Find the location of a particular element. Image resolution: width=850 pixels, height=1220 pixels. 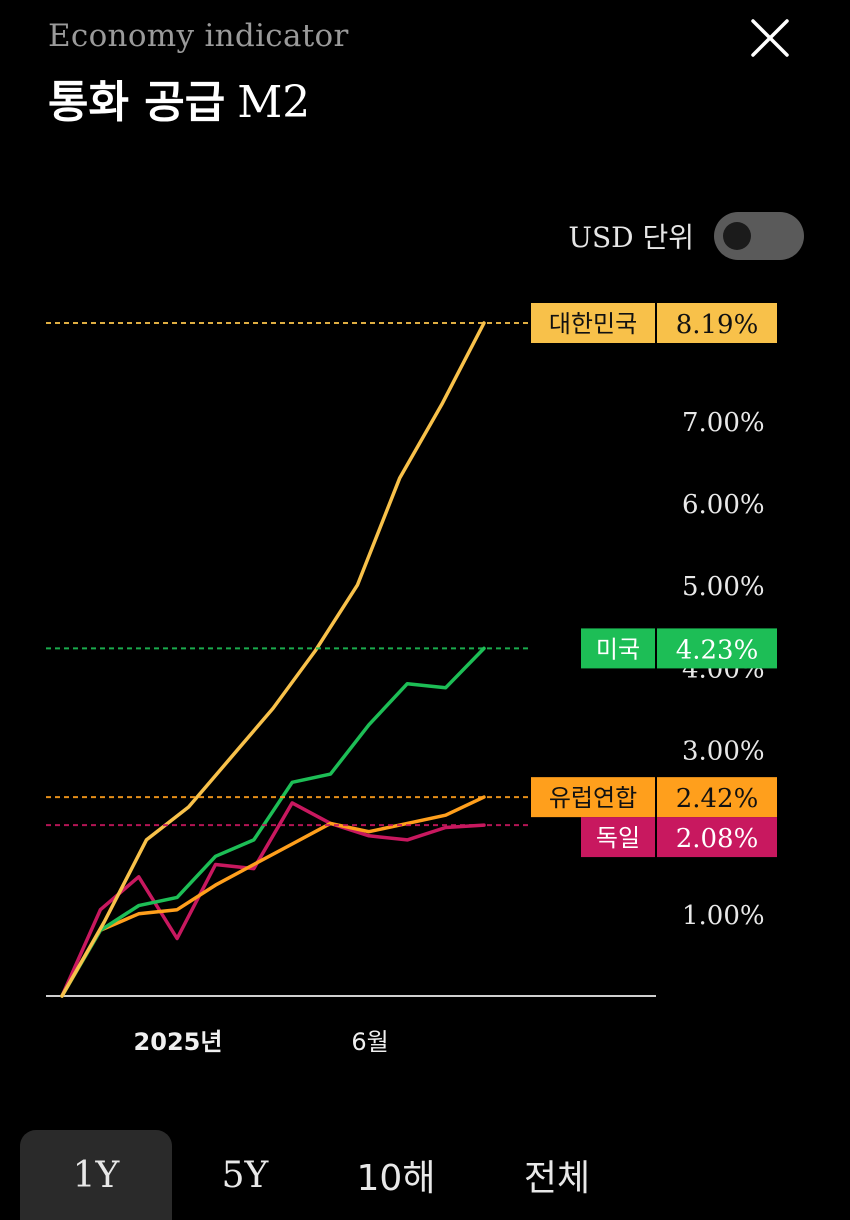

y-tick-label: 7.00% is located at coordinates (723, 423).